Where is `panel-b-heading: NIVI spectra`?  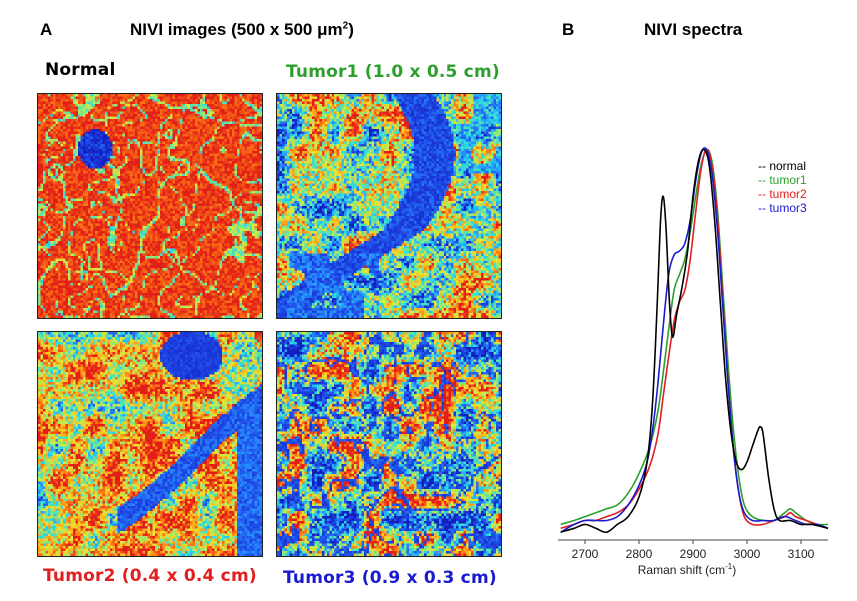 panel-b-heading: NIVI spectra is located at coordinates (693, 29).